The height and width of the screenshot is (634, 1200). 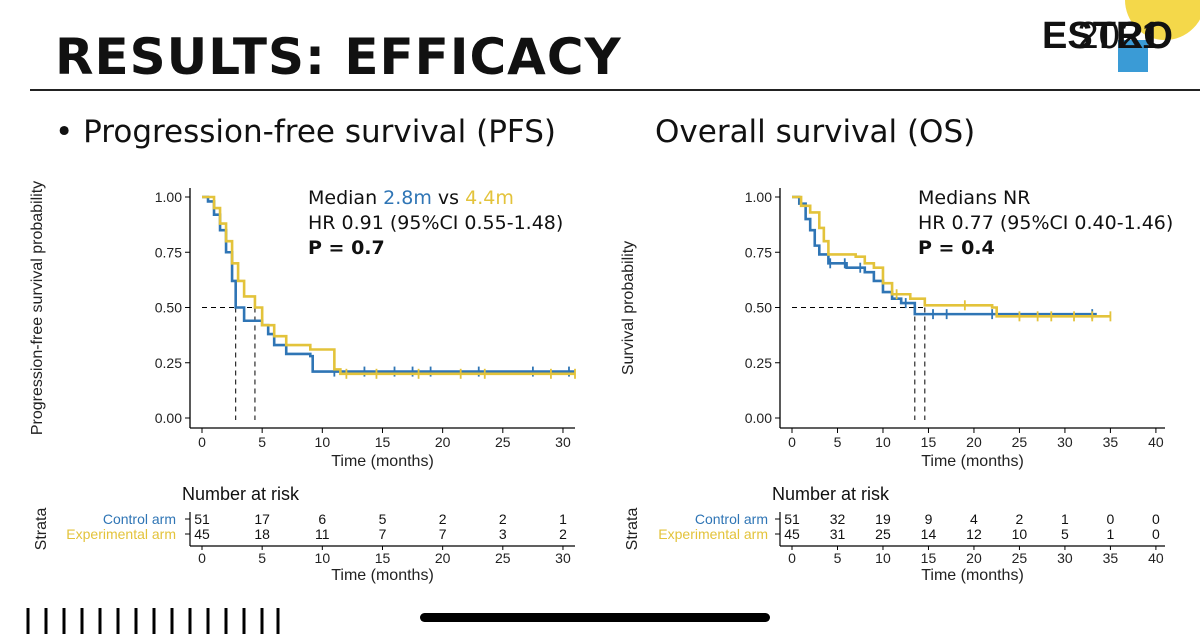 I want to click on os-y-tick-label: 1.00, so click(x=758, y=197).